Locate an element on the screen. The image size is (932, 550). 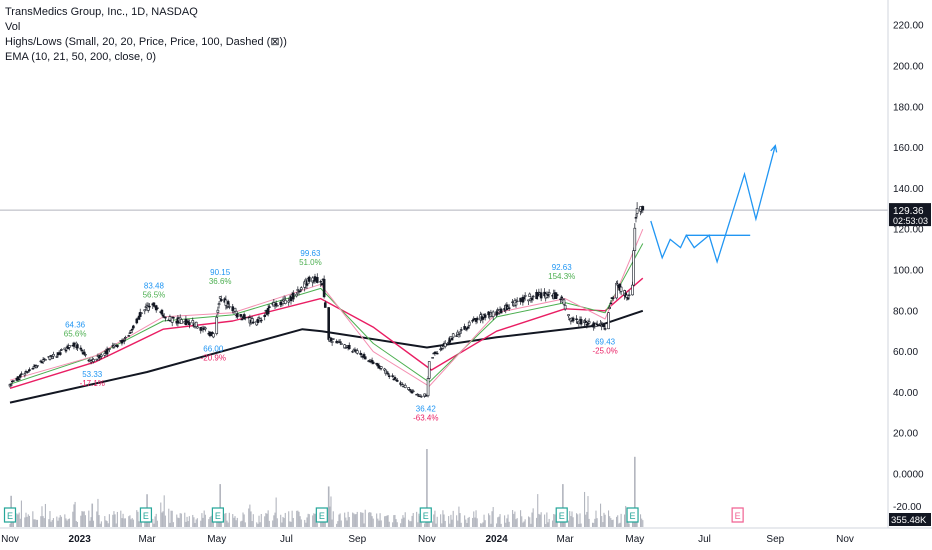
symbol-title: TransMedics Group, Inc., 1D, NASDAQ is located at coordinates (101, 12).